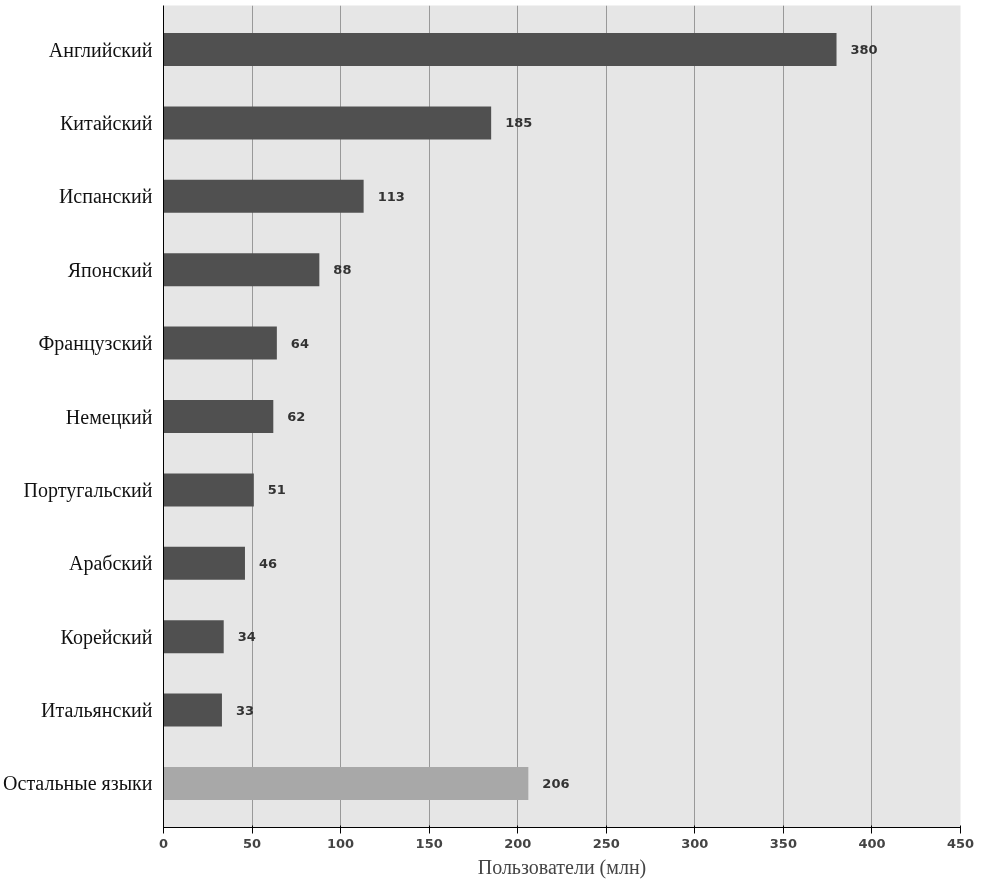 The width and height of the screenshot is (1007, 893). Describe the element at coordinates (106, 122) in the screenshot. I see `y-tick-label: Китайский` at that location.